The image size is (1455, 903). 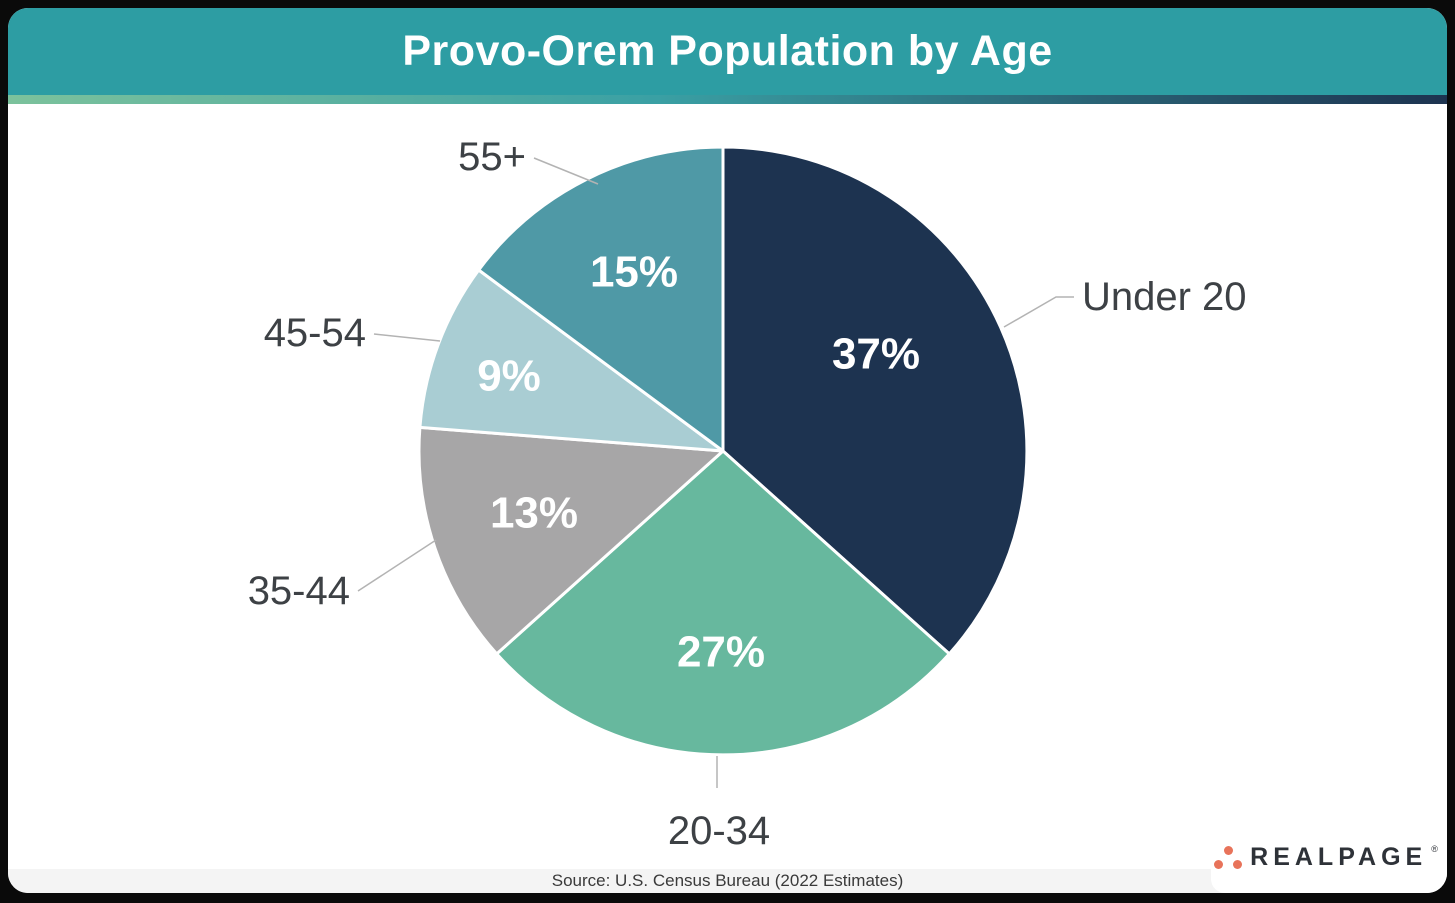 What do you see at coordinates (727, 99) in the screenshot?
I see `gradient-divider` at bounding box center [727, 99].